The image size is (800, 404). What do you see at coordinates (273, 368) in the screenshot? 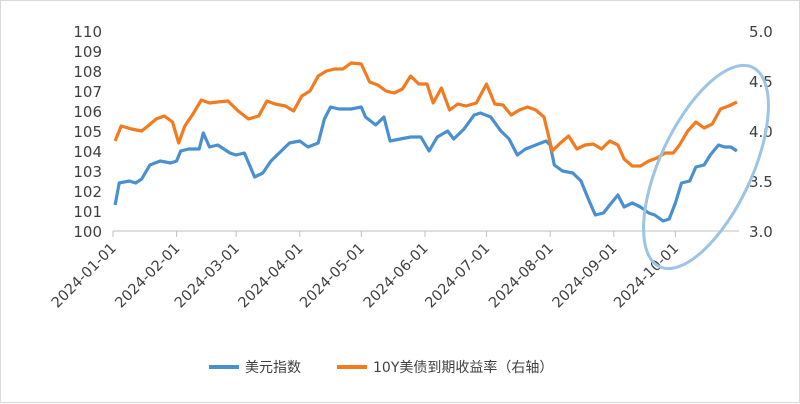
I see `legend-label-usd-index: 美元指数` at bounding box center [273, 368].